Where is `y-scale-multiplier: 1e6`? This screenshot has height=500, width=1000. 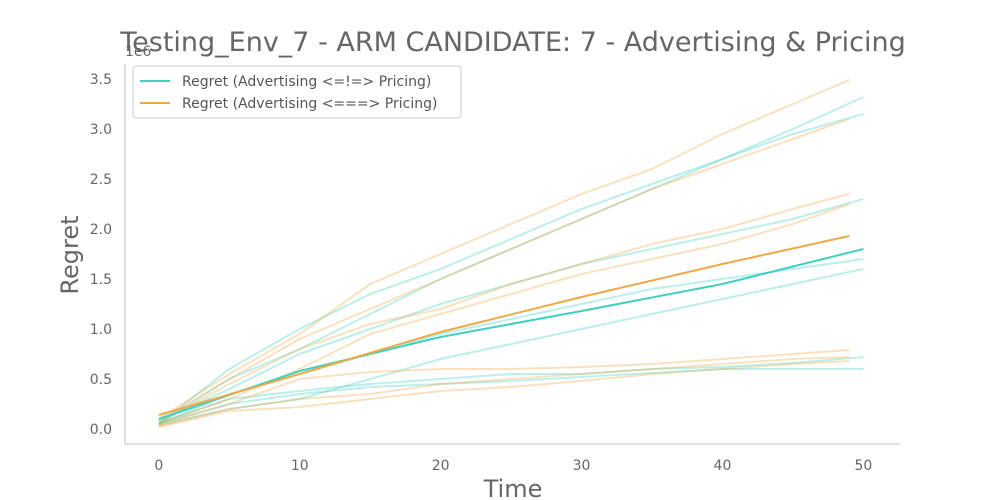
y-scale-multiplier: 1e6 is located at coordinates (138, 52).